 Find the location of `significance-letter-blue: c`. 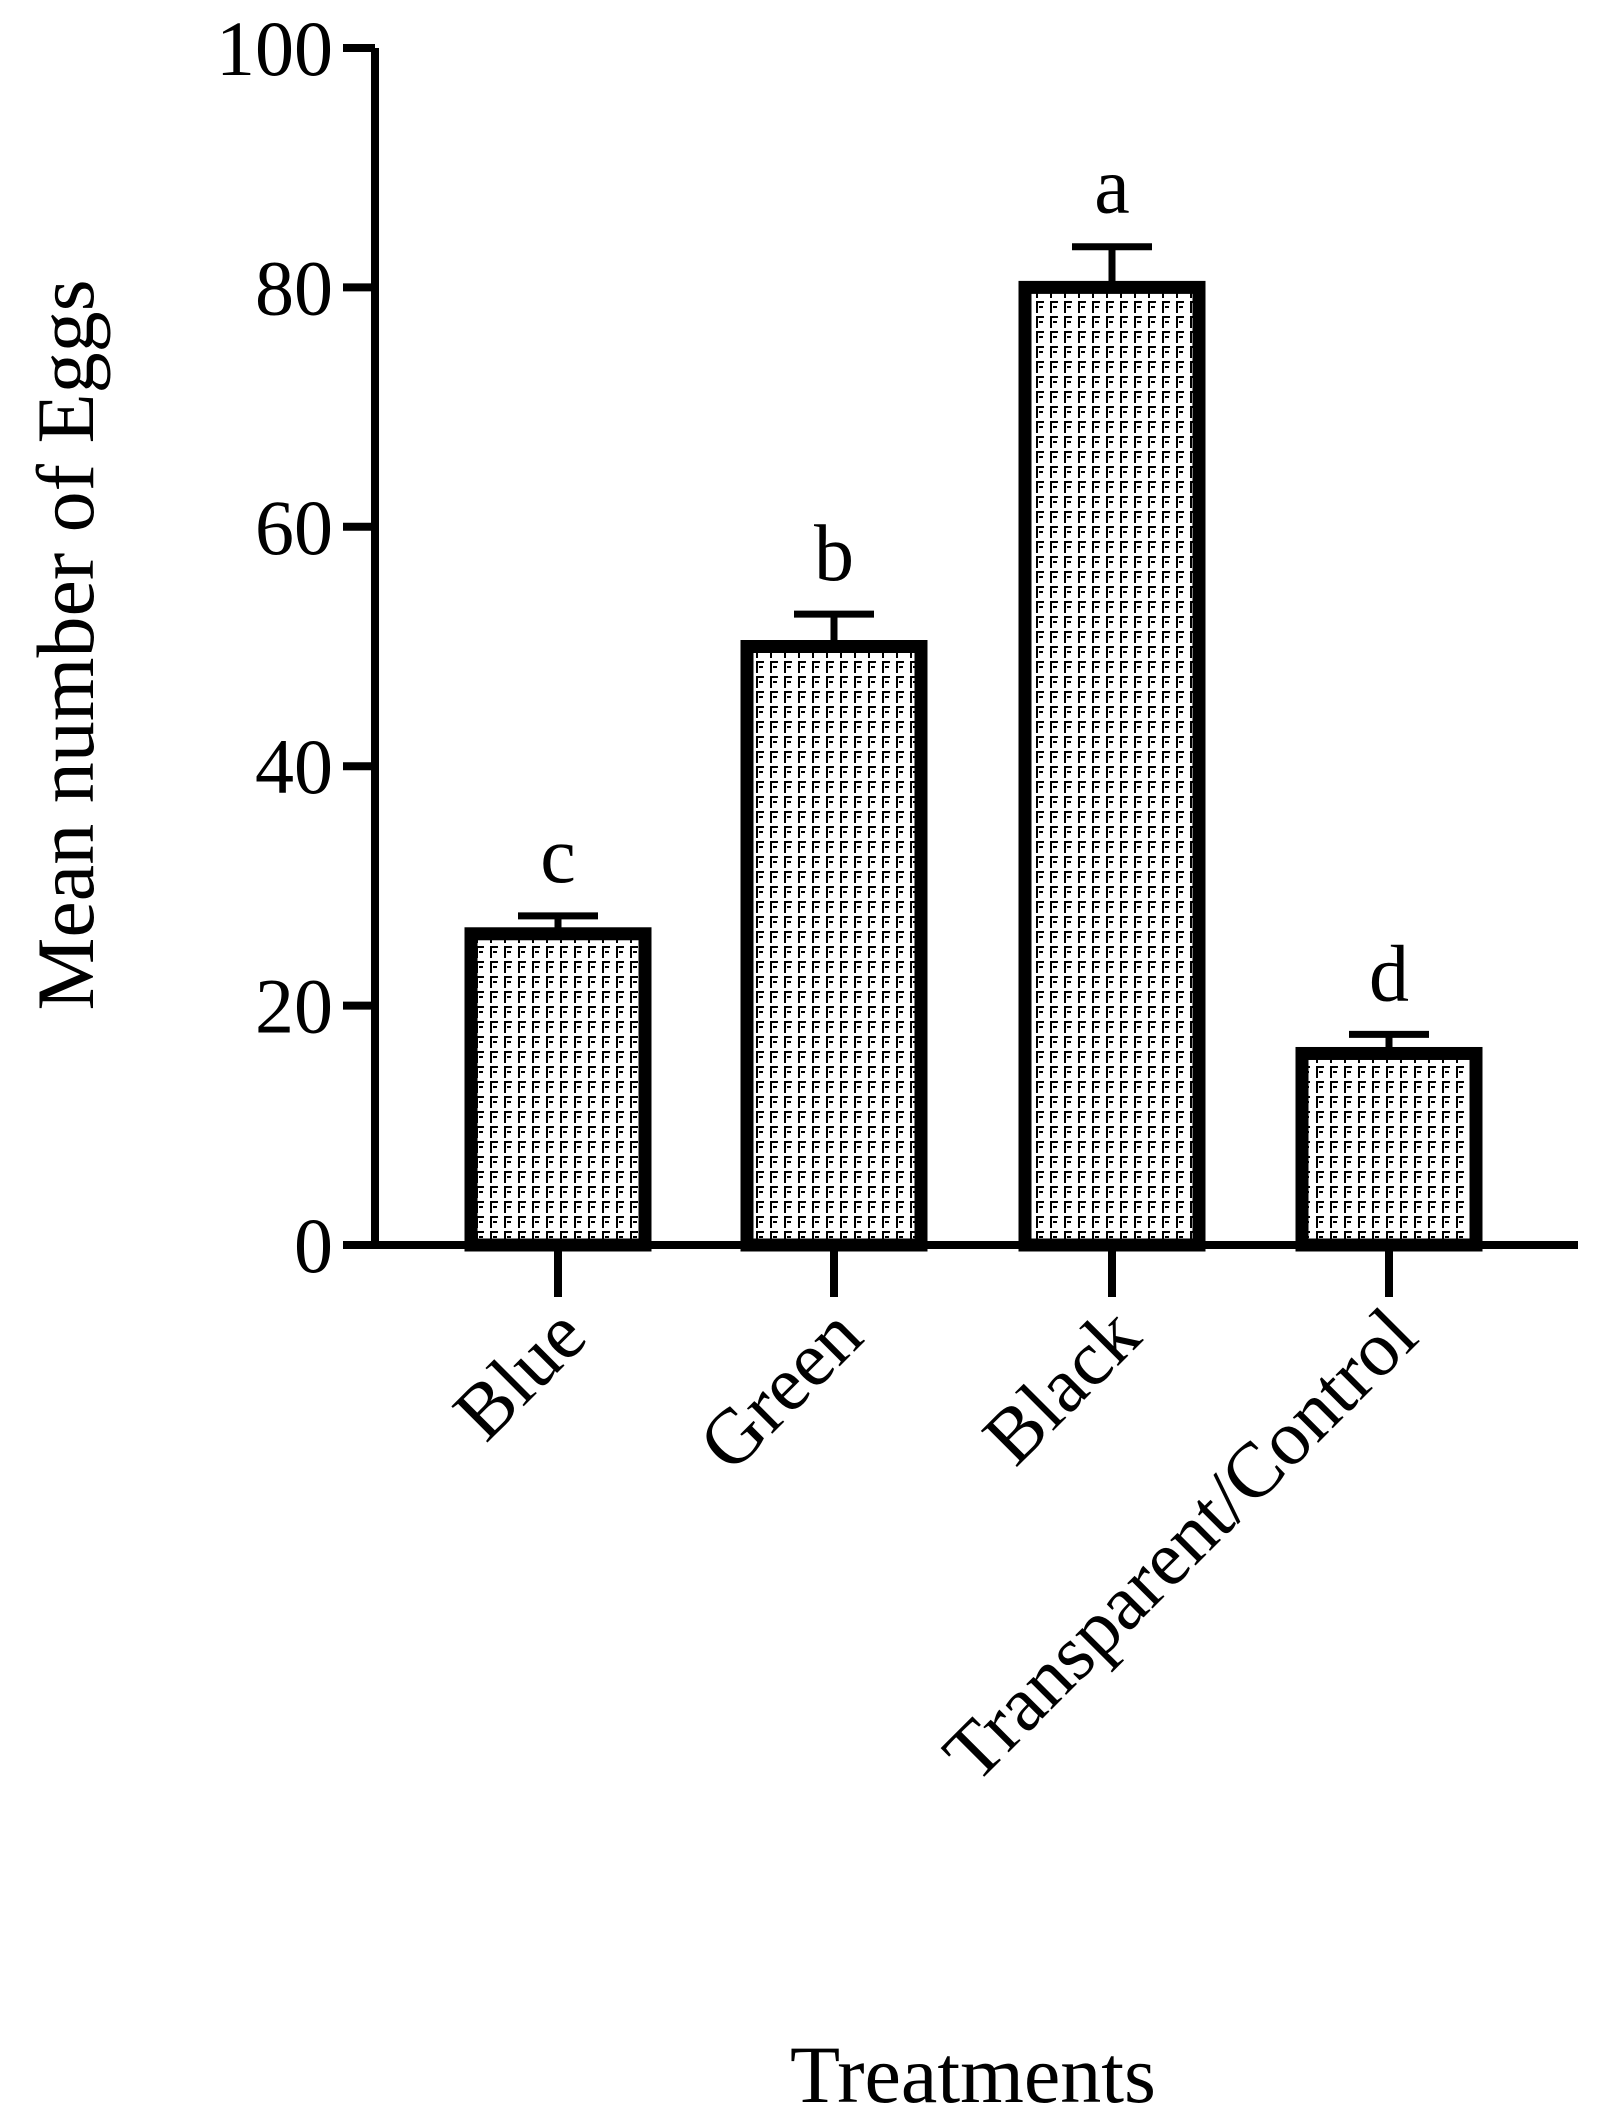

significance-letter-blue: c is located at coordinates (558, 856).